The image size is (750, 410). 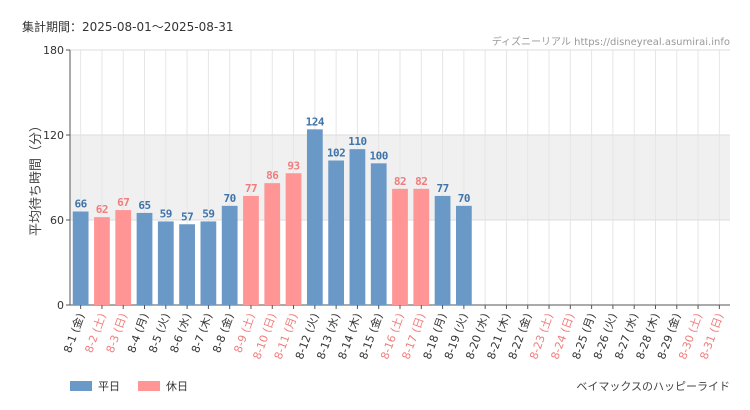 What do you see at coordinates (315, 121) in the screenshot?
I see `bar-value-label: 124` at bounding box center [315, 121].